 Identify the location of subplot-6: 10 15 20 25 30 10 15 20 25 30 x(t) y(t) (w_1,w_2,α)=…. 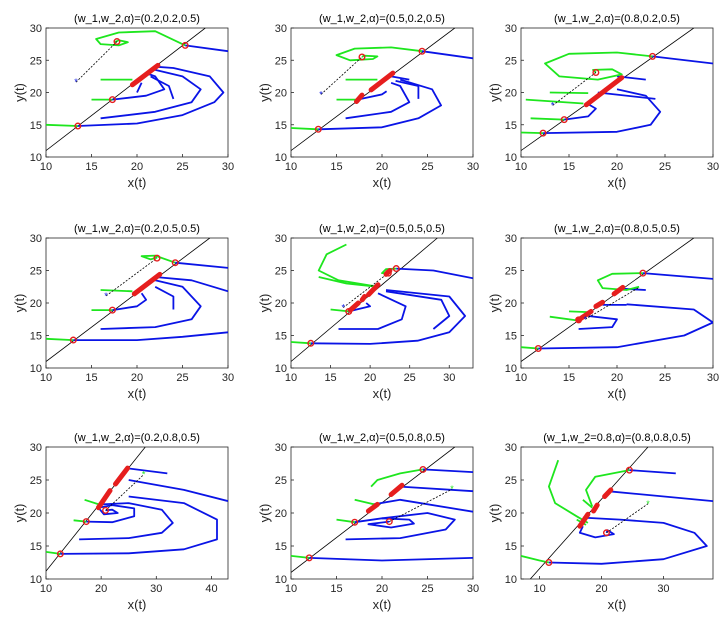
(603, 312).